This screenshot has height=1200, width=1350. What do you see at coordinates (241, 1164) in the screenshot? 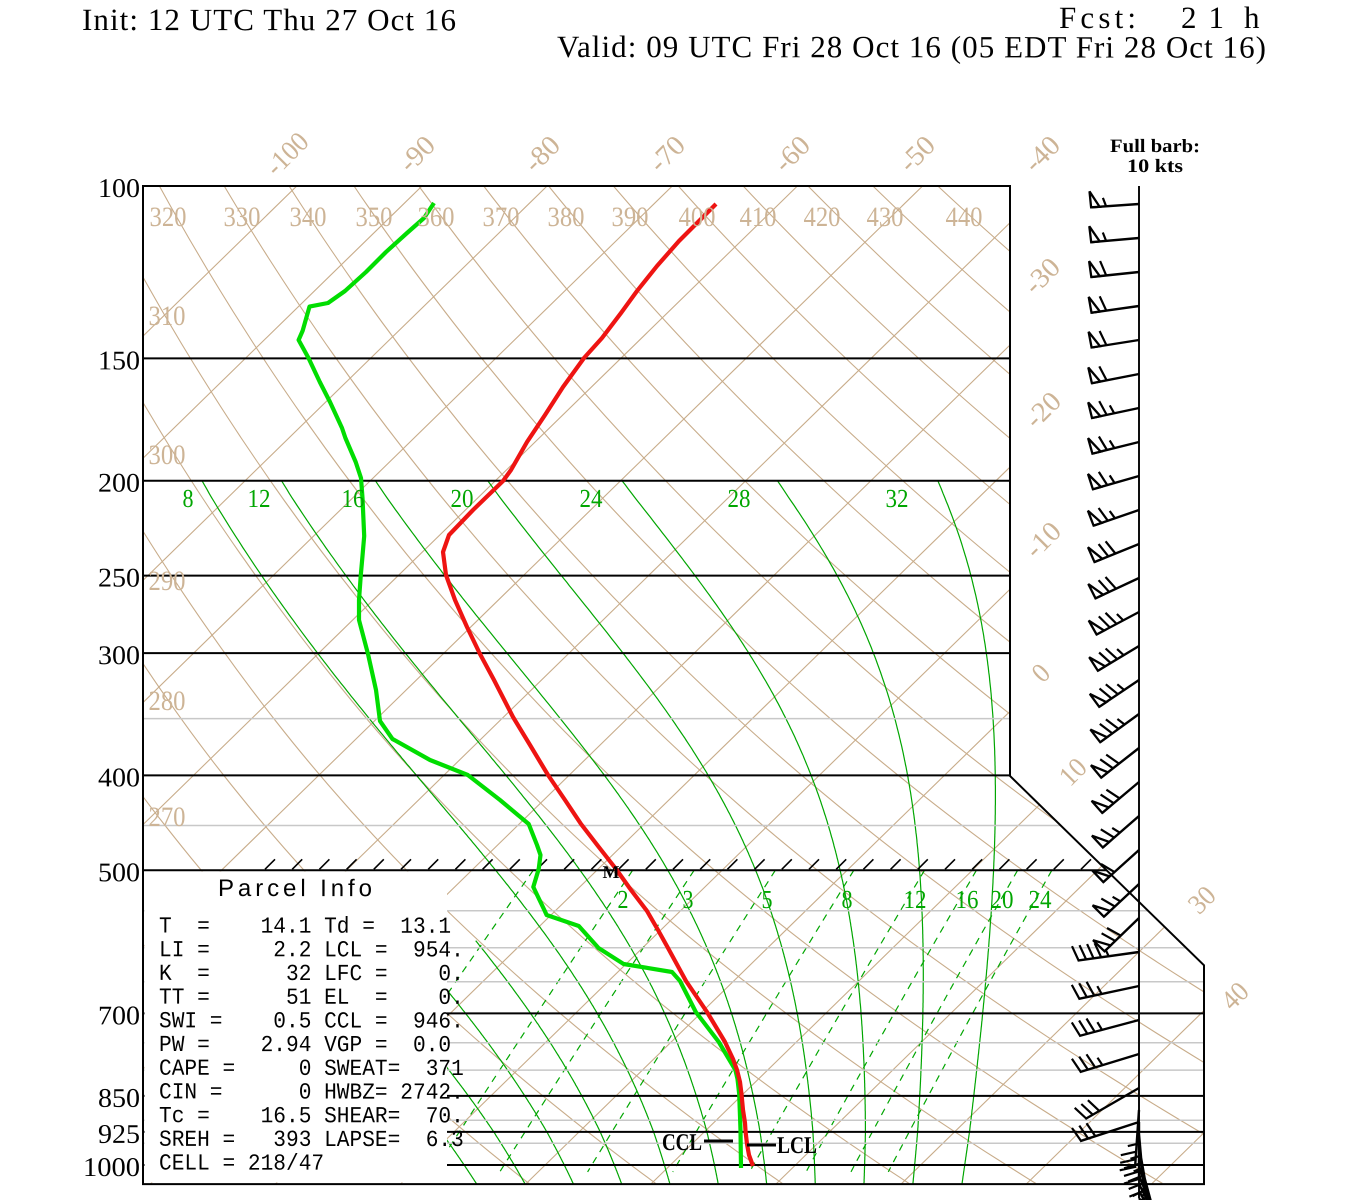
I see `svg-text: CELL = 218/47` at bounding box center [241, 1164].